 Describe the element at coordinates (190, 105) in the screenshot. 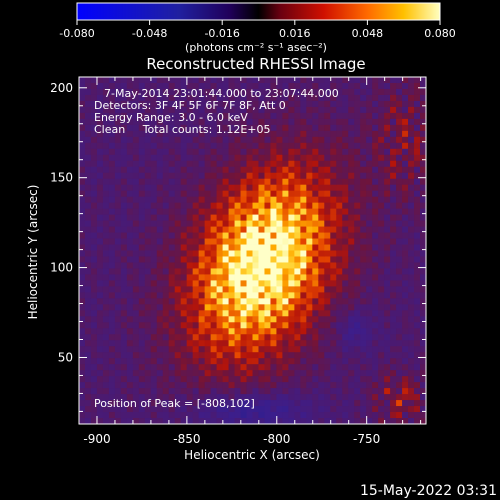

I see `detectors-text: Detectors: 3F 4F 5F 6F 7F 8F, Att 0` at that location.